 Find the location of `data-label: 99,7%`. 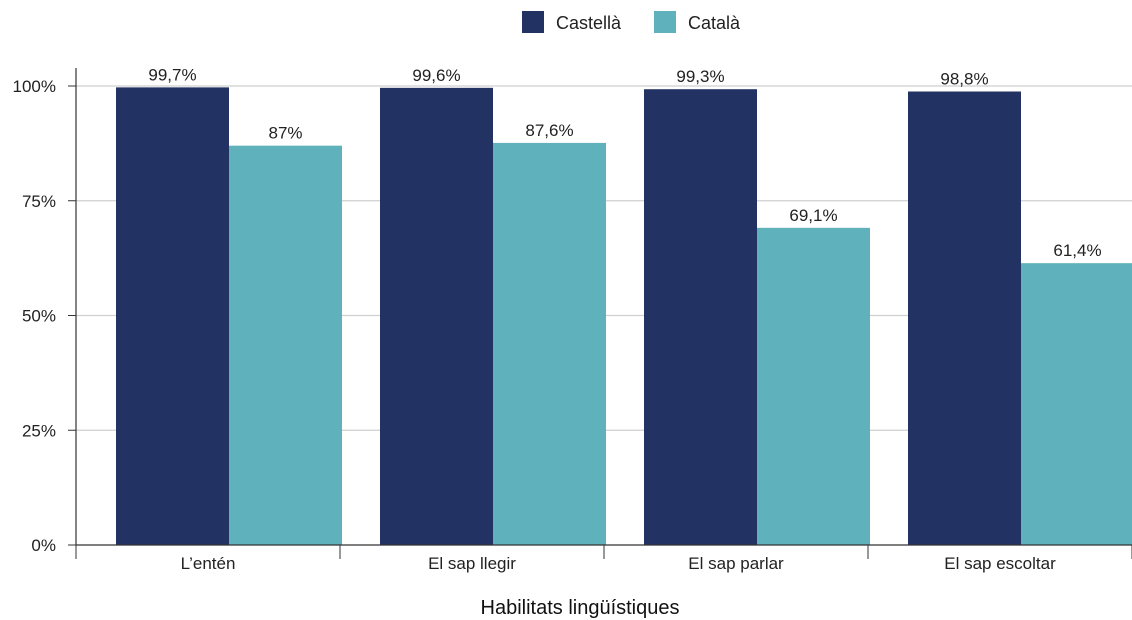

data-label: 99,7% is located at coordinates (172, 74).